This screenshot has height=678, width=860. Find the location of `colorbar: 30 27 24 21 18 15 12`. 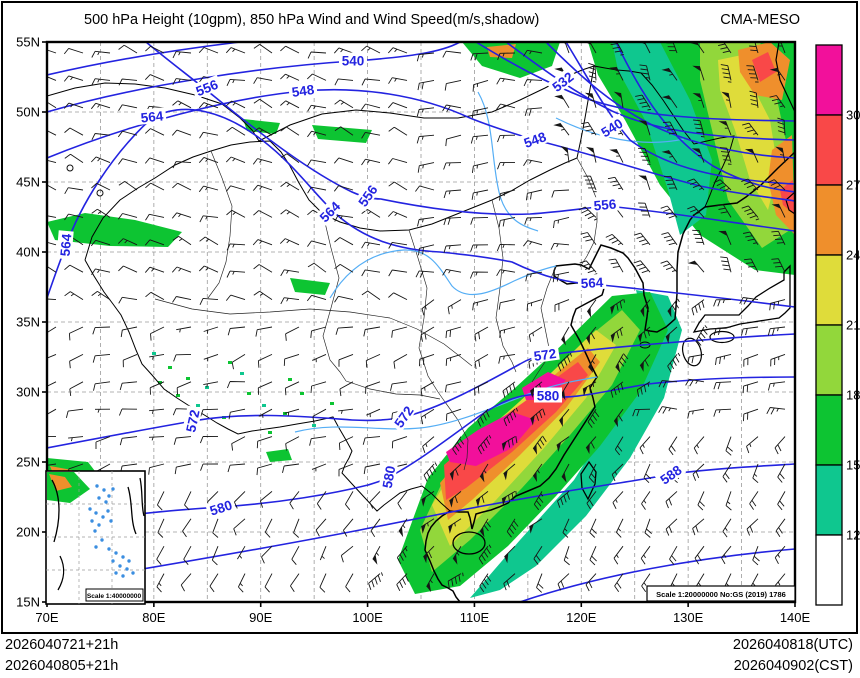

colorbar: 30 27 24 21 18 15 12 is located at coordinates (837, 325).